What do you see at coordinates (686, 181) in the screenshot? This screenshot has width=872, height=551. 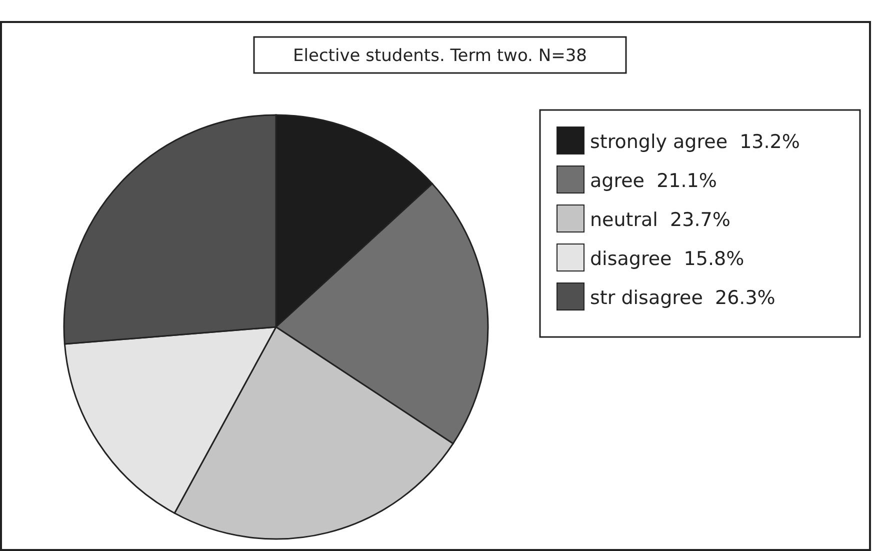 I see `data-label: 21.1%` at bounding box center [686, 181].